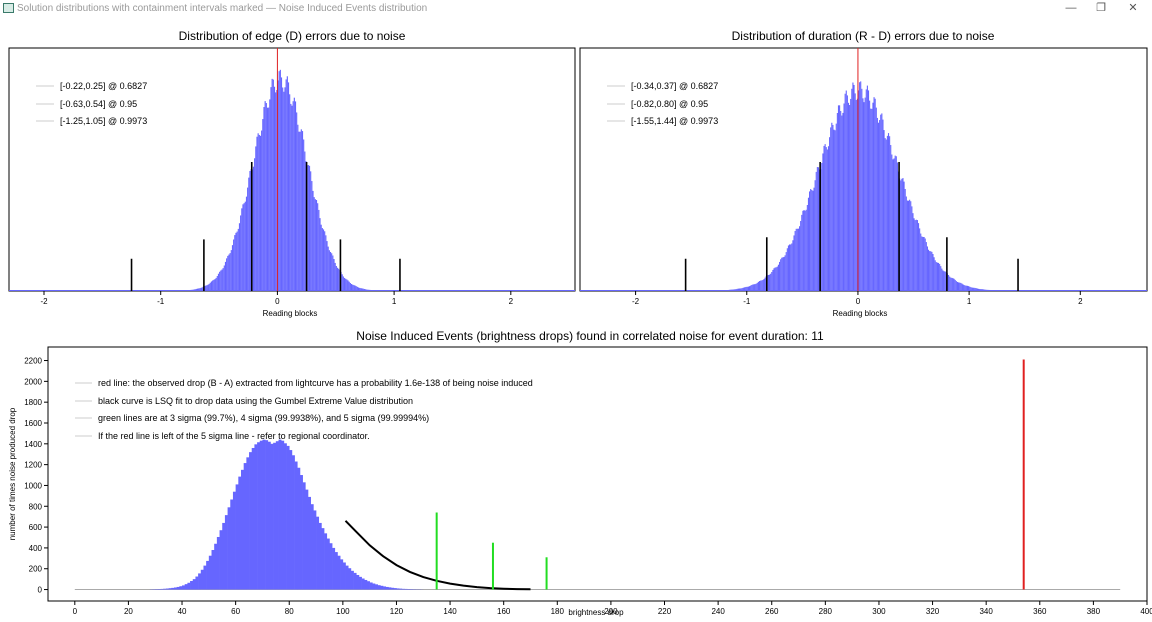 The width and height of the screenshot is (1152, 622). I want to click on x-tick-label: -1, so click(161, 301).